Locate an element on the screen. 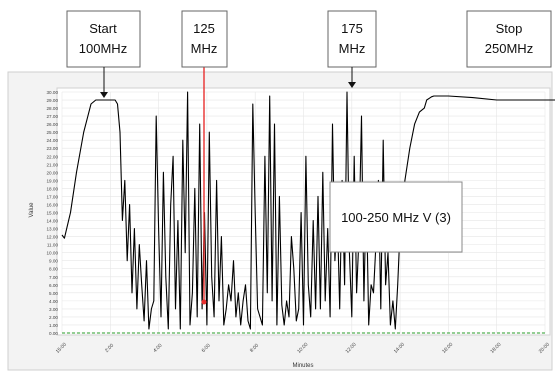 This screenshot has height=381, width=555. callout-stop-box is located at coordinates (509, 39).